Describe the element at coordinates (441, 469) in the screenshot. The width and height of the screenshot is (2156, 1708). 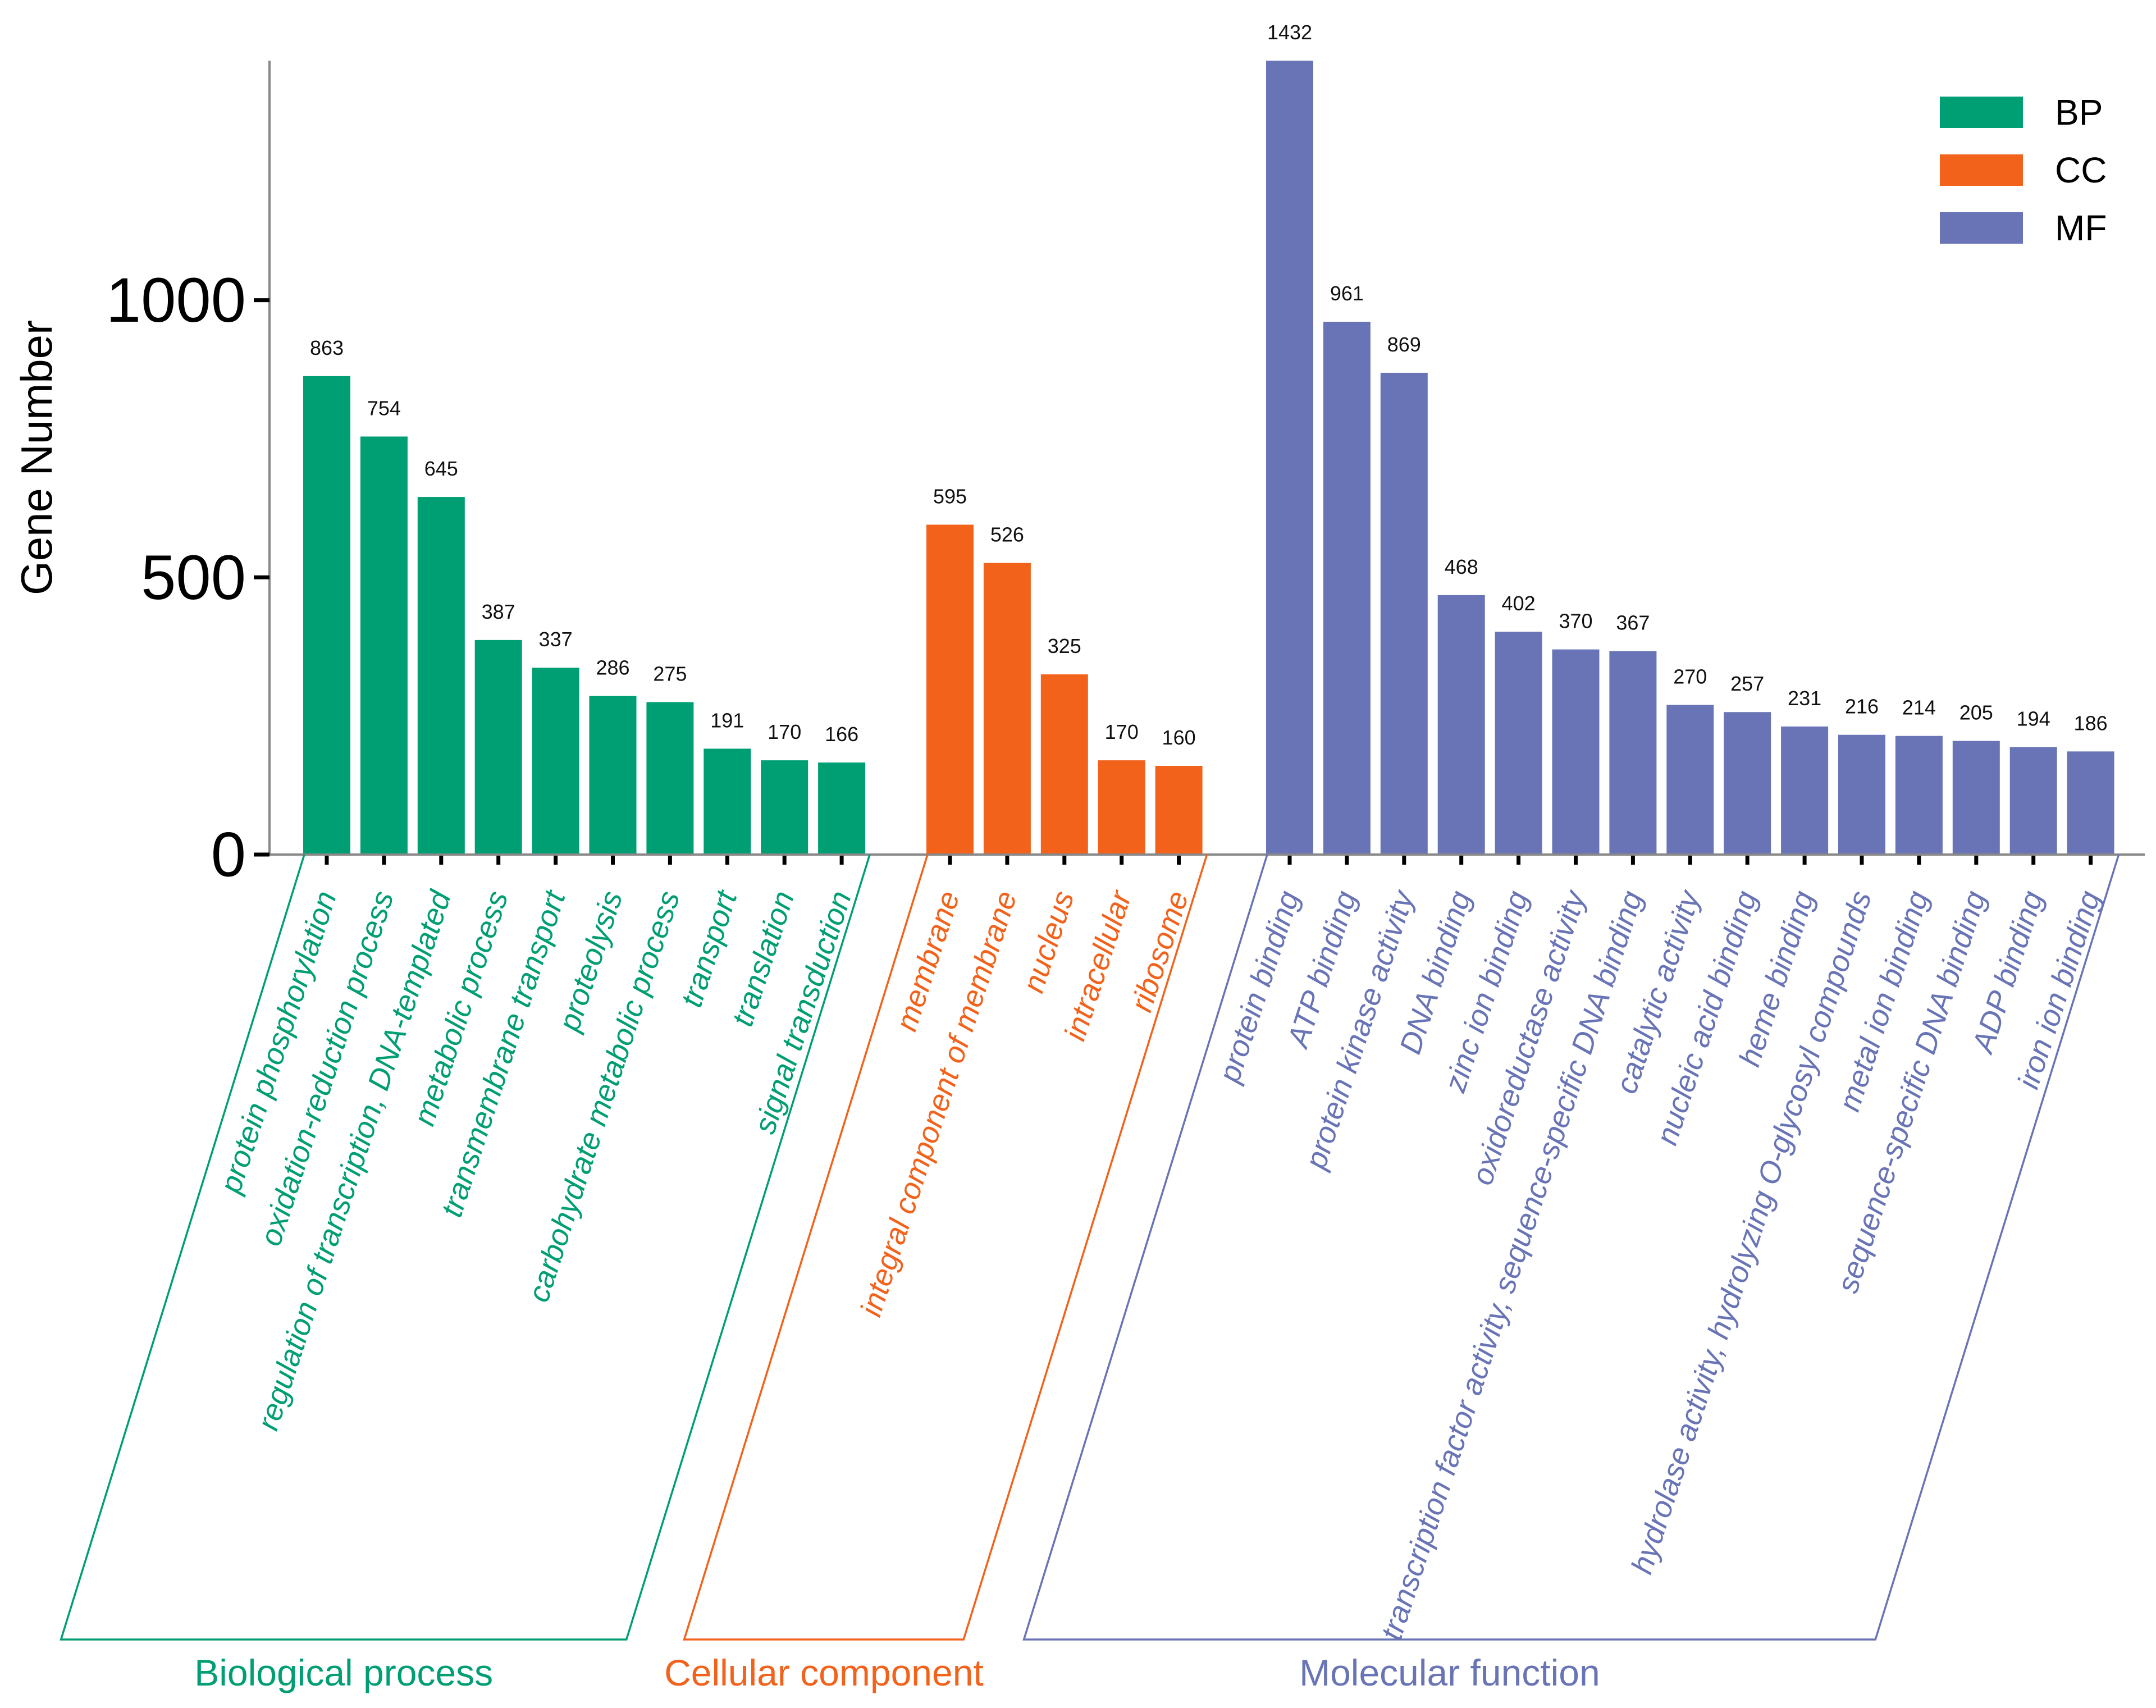
I see `value-label-regulation-of-transcription-dna-templated: 645` at that location.